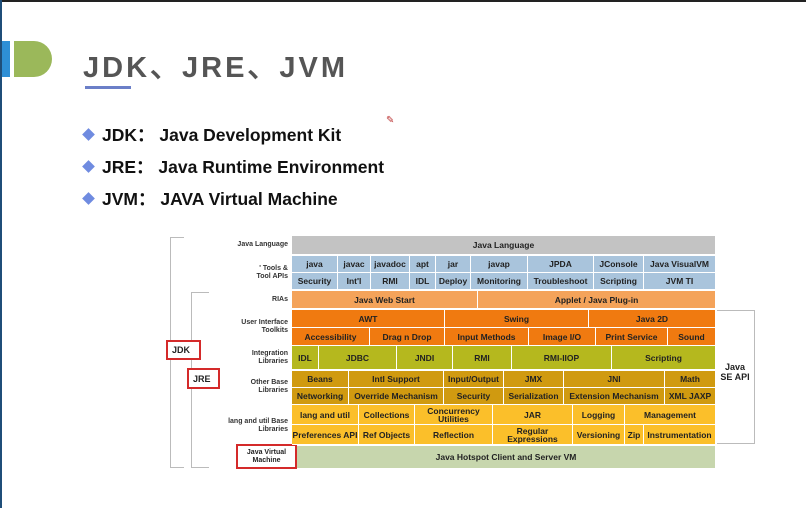 This screenshot has height=508, width=806. I want to click on row-label-integration: Integration Libraries, so click(269, 357).